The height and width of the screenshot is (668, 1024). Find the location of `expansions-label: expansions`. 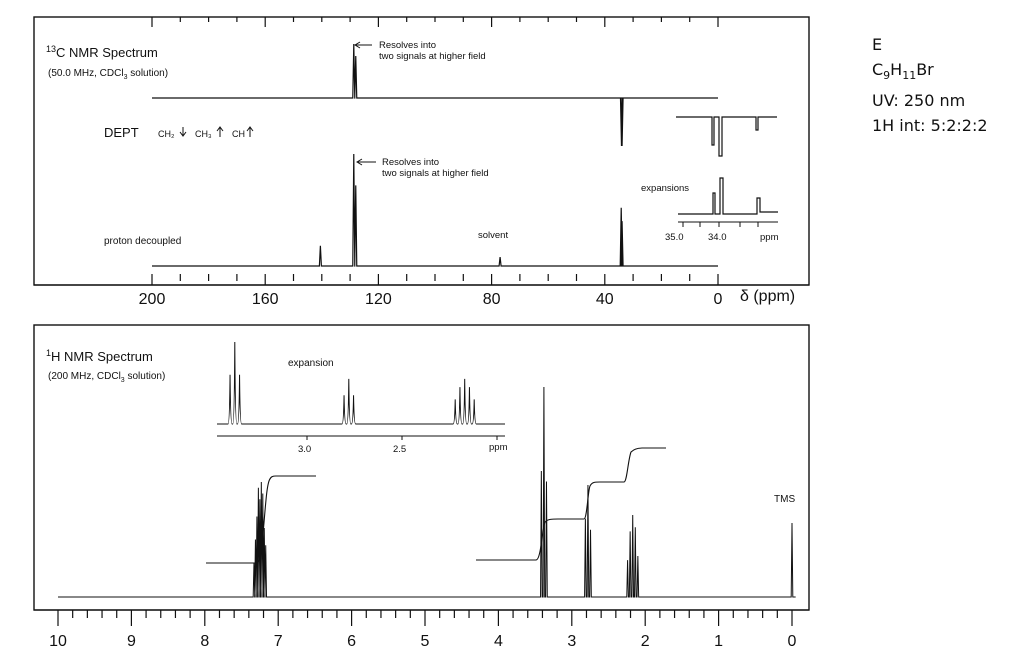

expansions-label: expansions is located at coordinates (665, 188).